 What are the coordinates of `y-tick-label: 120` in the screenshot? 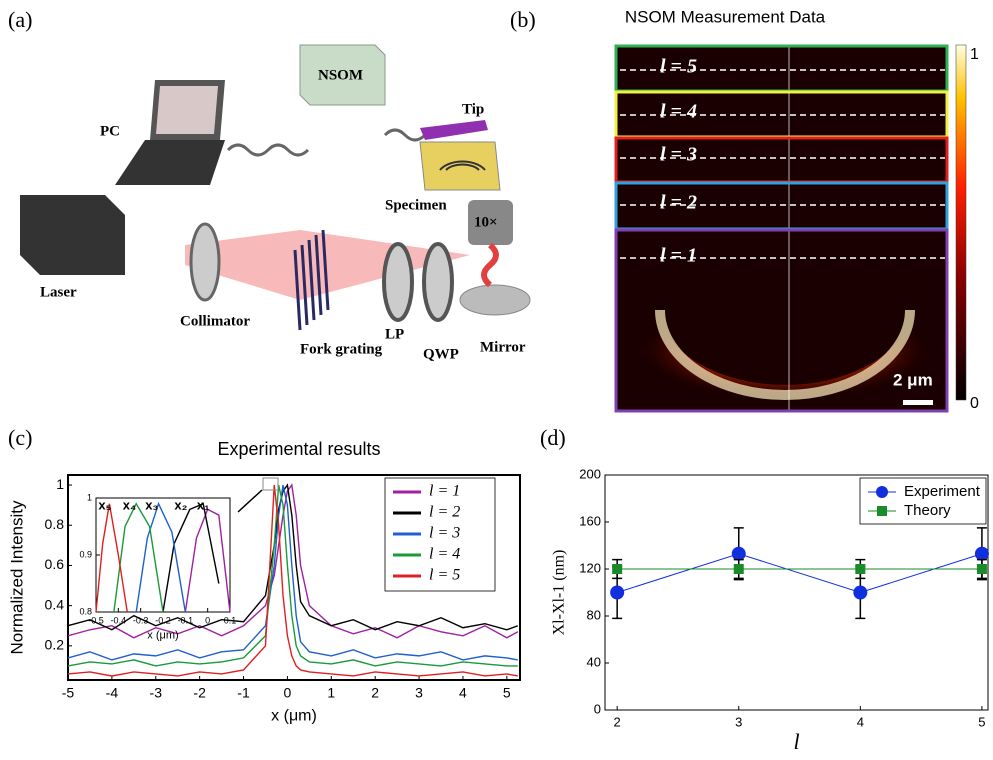 It's located at (590, 567).